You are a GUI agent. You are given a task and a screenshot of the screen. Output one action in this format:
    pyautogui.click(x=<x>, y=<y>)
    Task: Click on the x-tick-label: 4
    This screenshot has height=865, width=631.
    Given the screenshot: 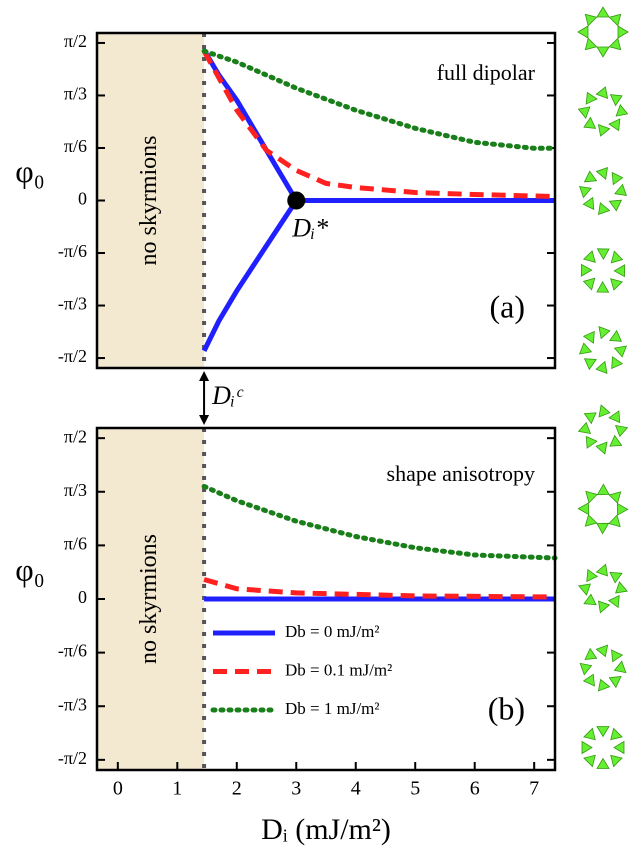 What is the action you would take?
    pyautogui.click(x=356, y=789)
    